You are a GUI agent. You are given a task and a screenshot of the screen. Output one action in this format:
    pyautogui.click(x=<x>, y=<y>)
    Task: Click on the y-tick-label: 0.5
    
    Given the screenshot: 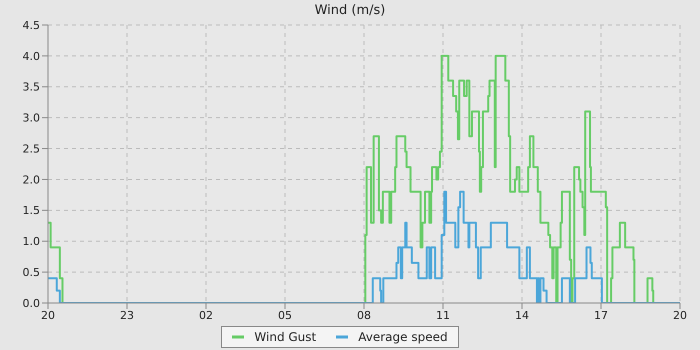 What is the action you would take?
    pyautogui.click(x=31, y=273)
    